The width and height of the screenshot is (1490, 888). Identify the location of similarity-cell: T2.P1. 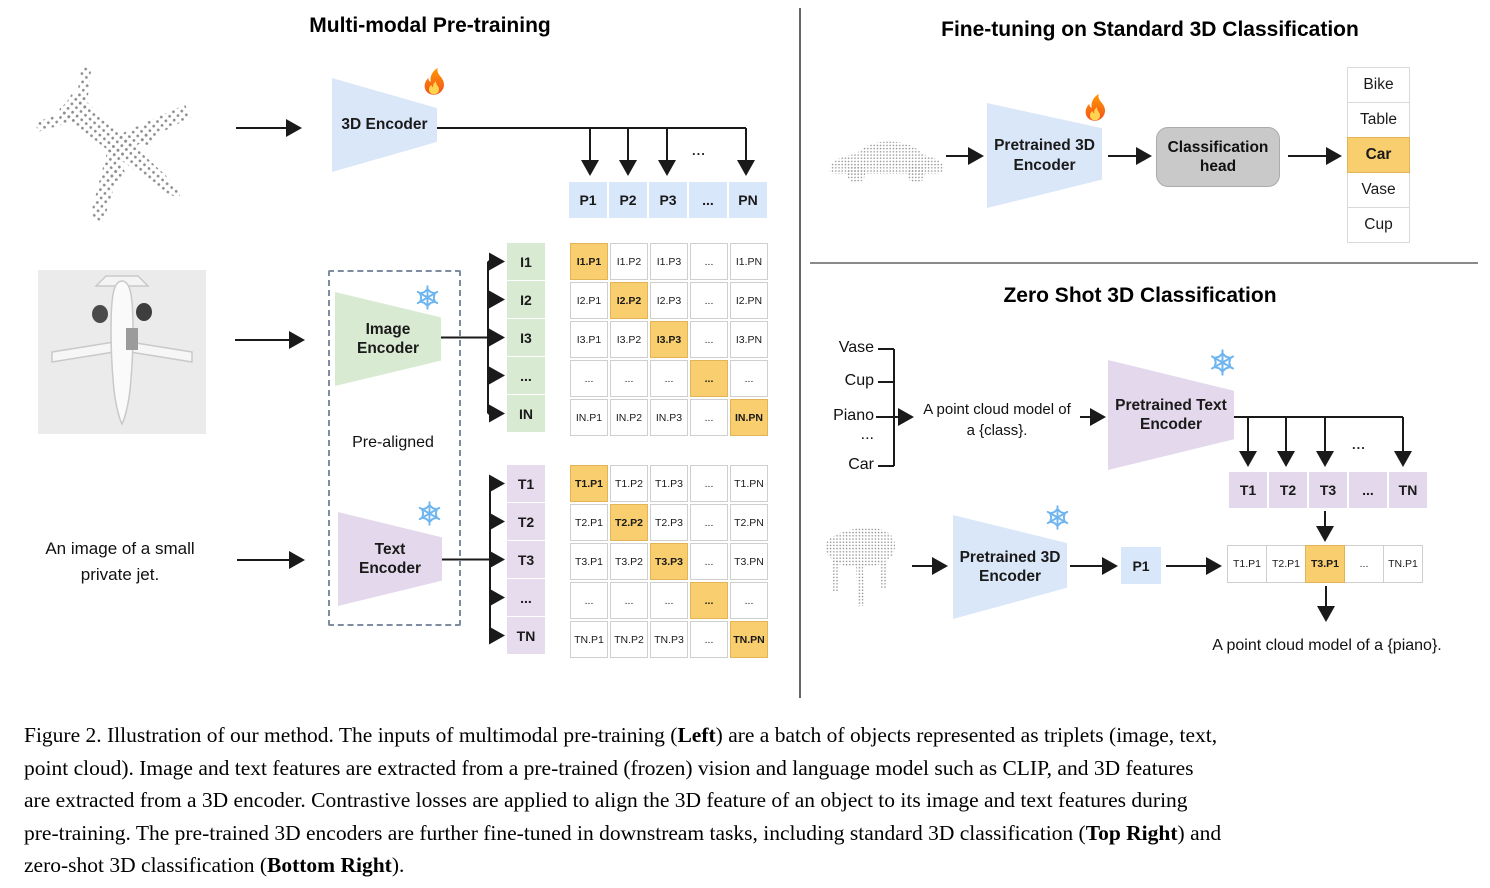
(1286, 564).